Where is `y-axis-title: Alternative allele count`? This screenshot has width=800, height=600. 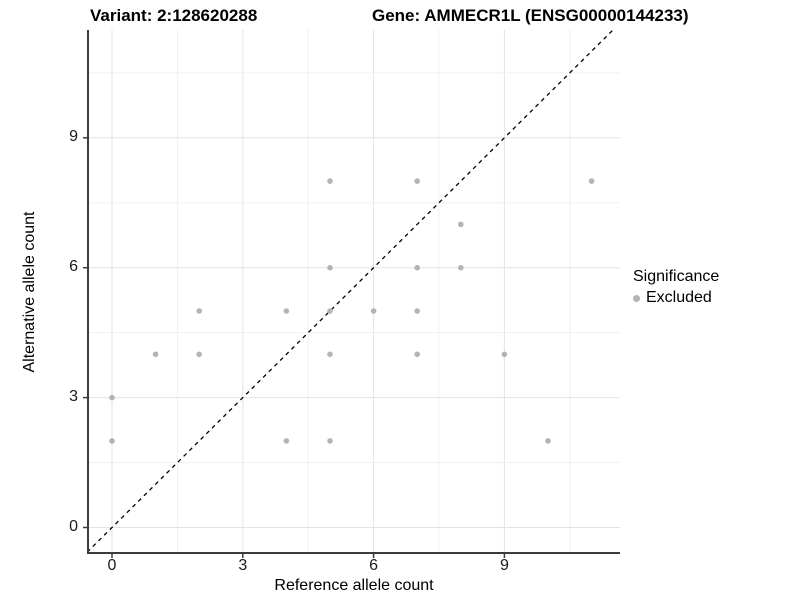
y-axis-title: Alternative allele count is located at coordinates (29, 292).